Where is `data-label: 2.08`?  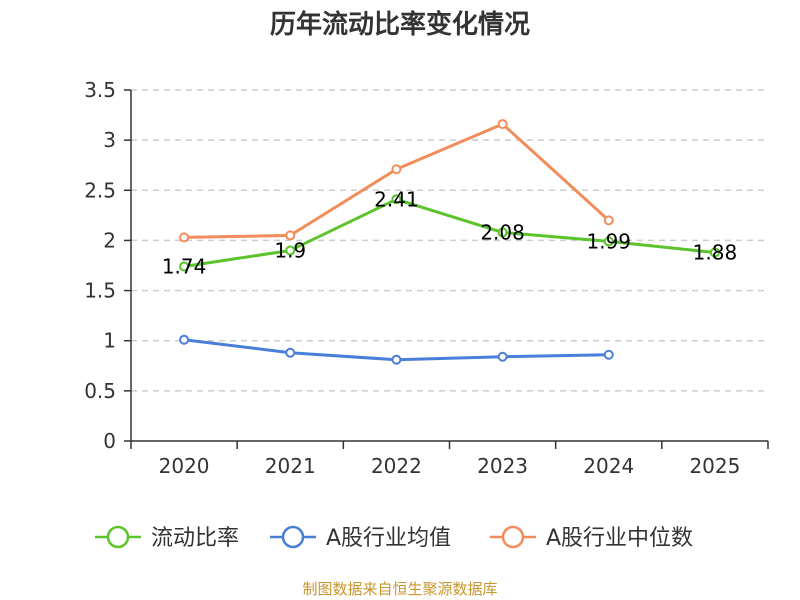
data-label: 2.08 is located at coordinates (502, 232).